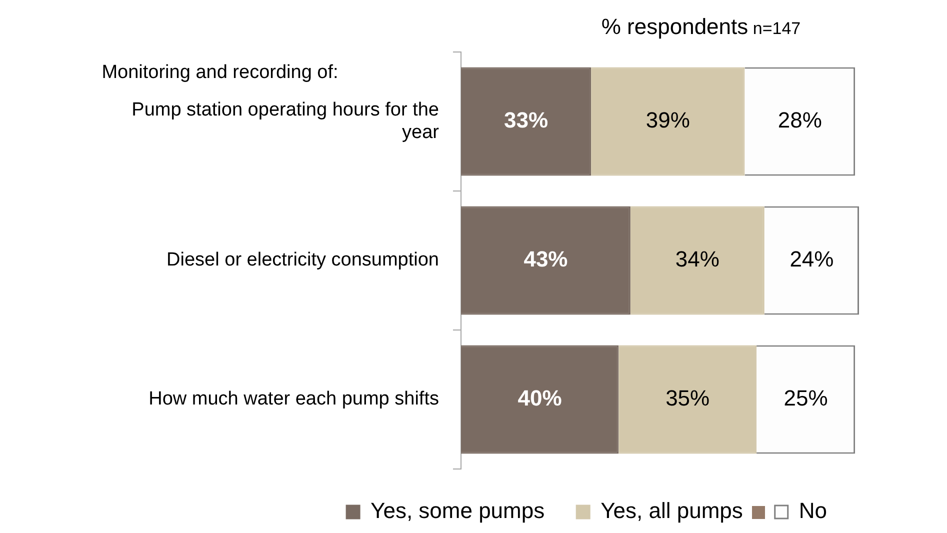 This screenshot has width=947, height=533. Describe the element at coordinates (546, 259) in the screenshot. I see `data-label: 43%` at that location.